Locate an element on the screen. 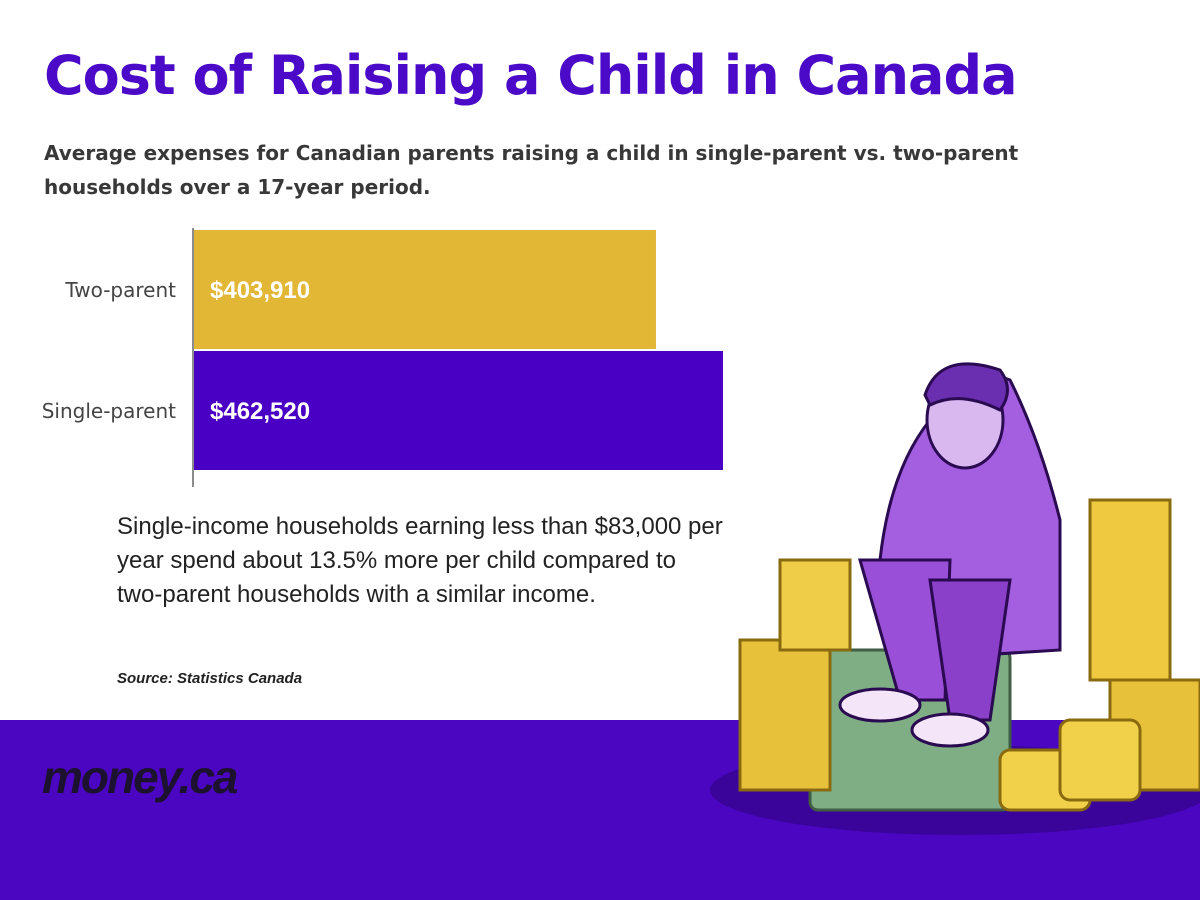 This screenshot has width=1200, height=900. brand-logo: money.ca is located at coordinates (140, 777).